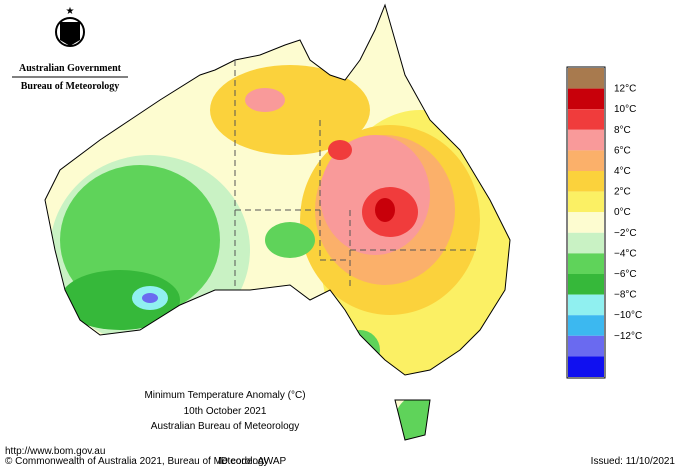 The image size is (680, 467). I want to click on legend-label: 8°C, so click(622, 130).